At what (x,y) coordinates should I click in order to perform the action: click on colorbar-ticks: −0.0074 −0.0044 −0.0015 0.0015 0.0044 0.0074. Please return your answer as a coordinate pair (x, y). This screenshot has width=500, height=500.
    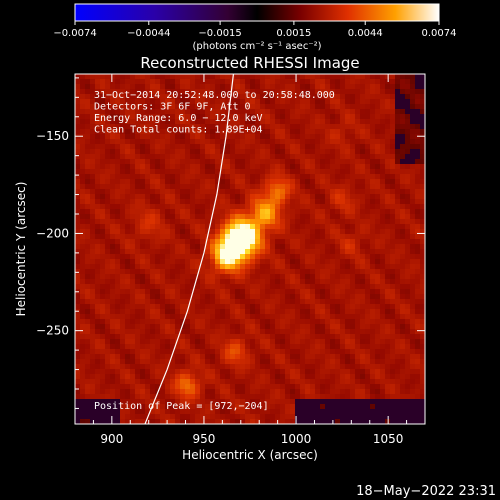
    Looking at the image, I should click on (255, 30).